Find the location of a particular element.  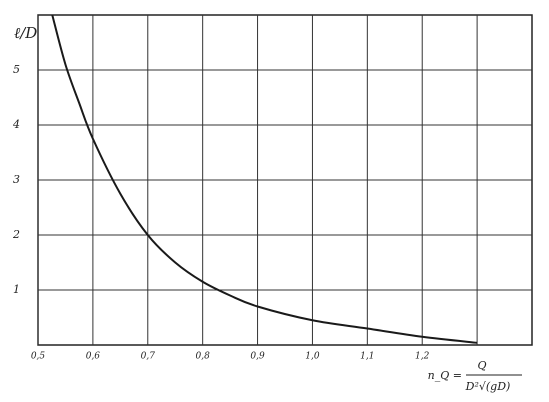

y-tick-label: 2 is located at coordinates (16, 234).